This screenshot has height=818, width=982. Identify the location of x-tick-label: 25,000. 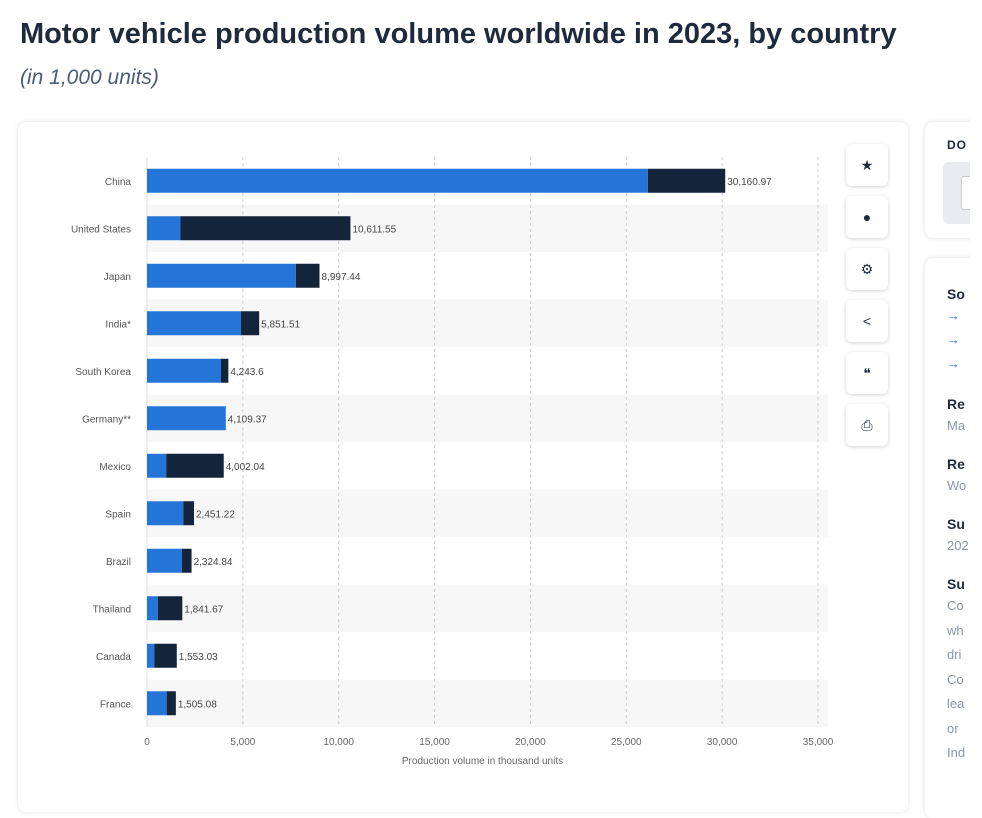
(626, 742).